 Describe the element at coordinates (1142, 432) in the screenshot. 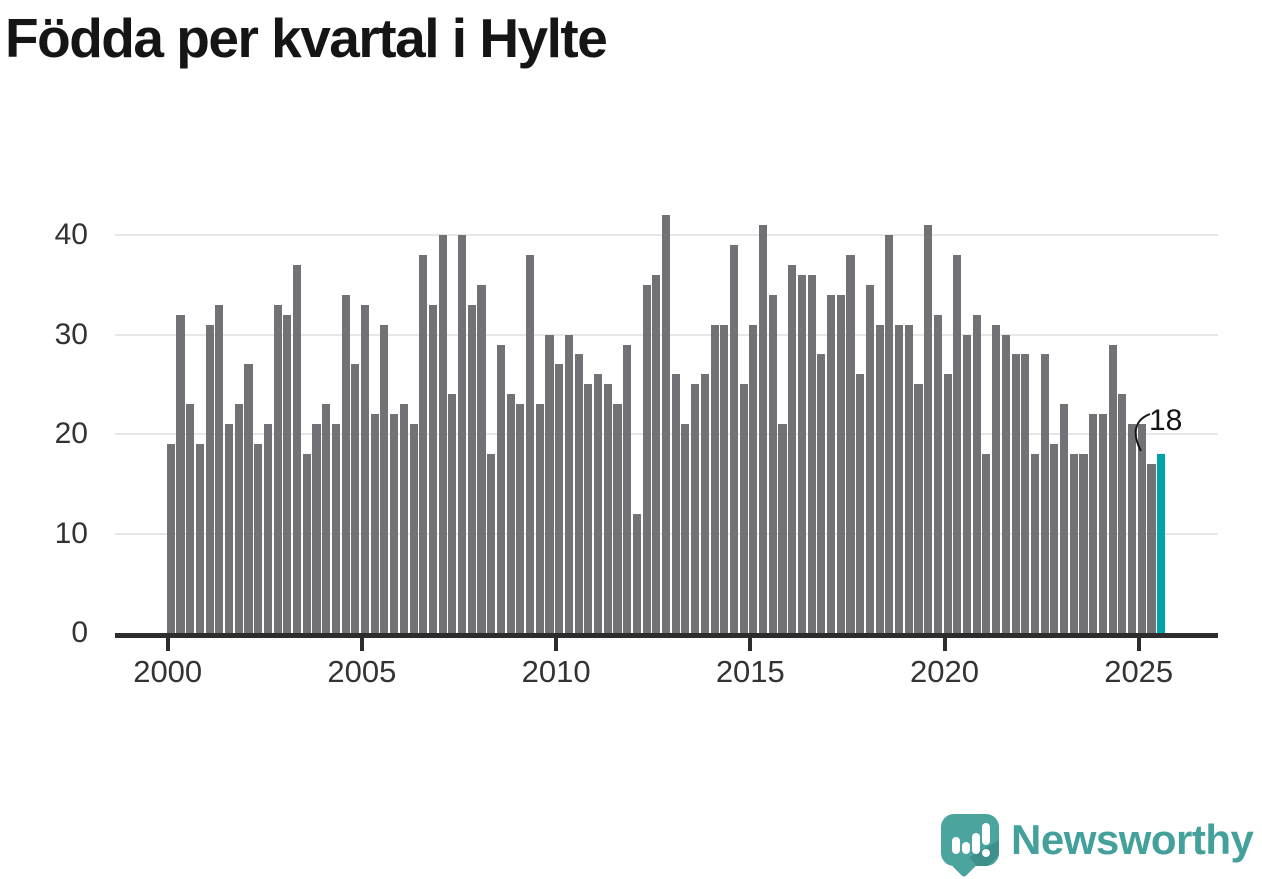

I see `annotation-leader-line` at that location.